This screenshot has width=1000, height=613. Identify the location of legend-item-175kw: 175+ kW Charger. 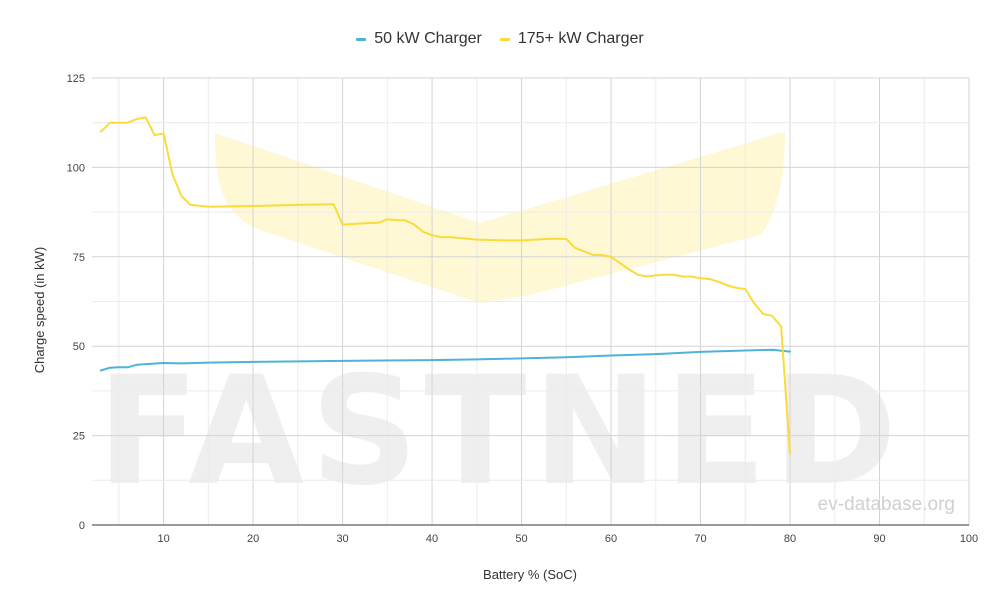
(571, 39).